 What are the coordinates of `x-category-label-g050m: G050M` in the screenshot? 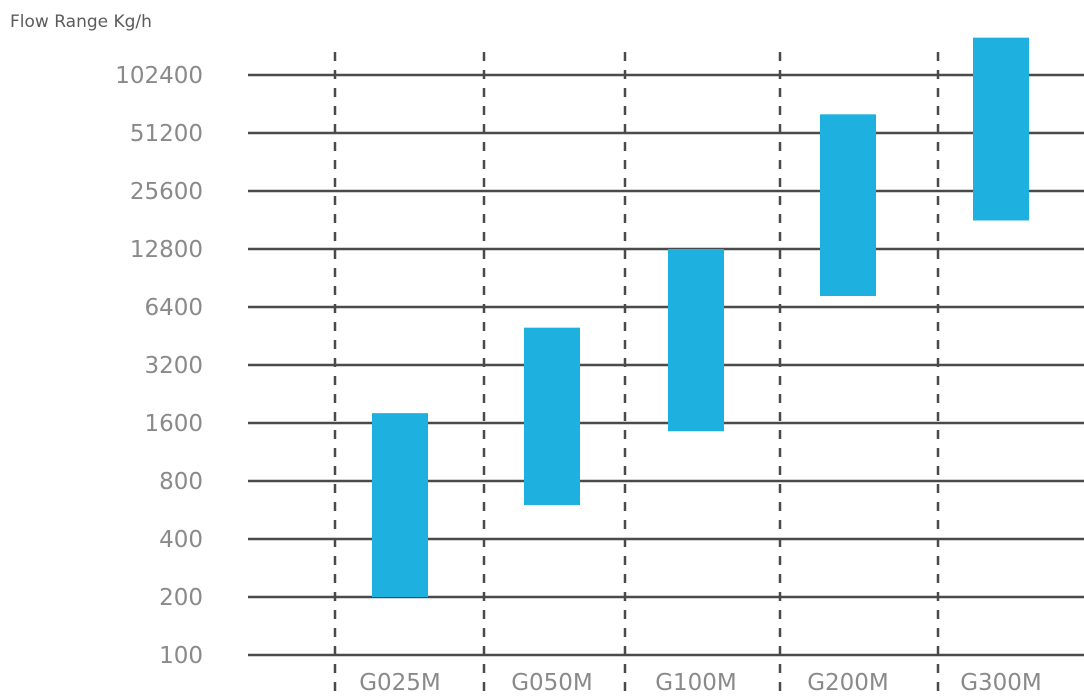 It's located at (552, 683).